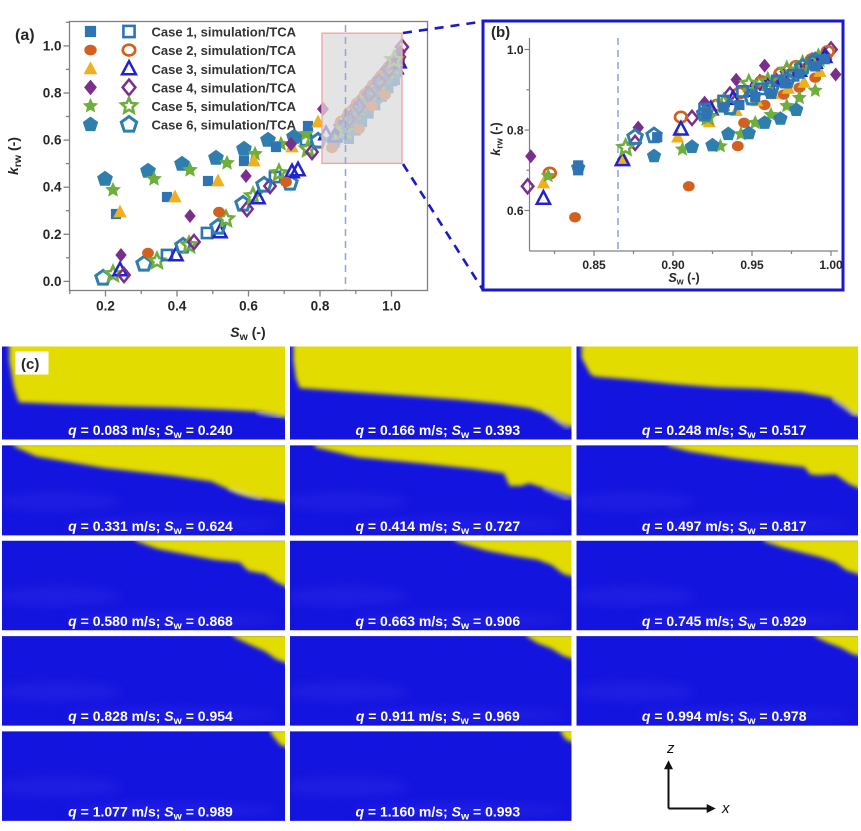 The width and height of the screenshot is (861, 831). I want to click on svg-text: q = 0.828 m/s; Sw = 0.954, so click(150, 717).